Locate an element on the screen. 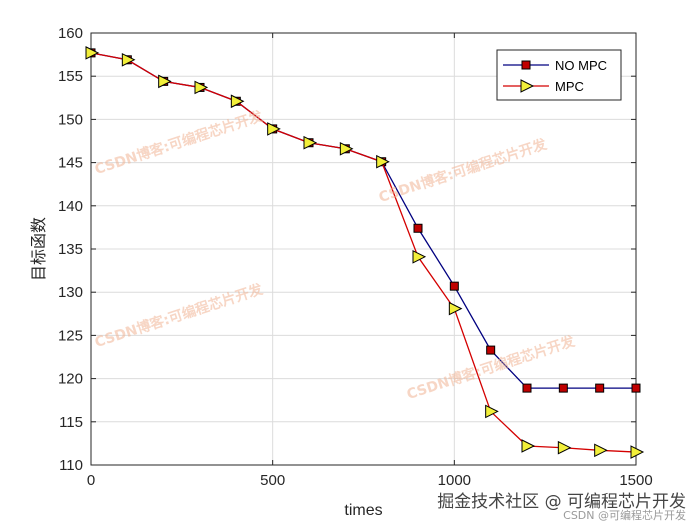  y-tick-label: 135 is located at coordinates (70, 249).